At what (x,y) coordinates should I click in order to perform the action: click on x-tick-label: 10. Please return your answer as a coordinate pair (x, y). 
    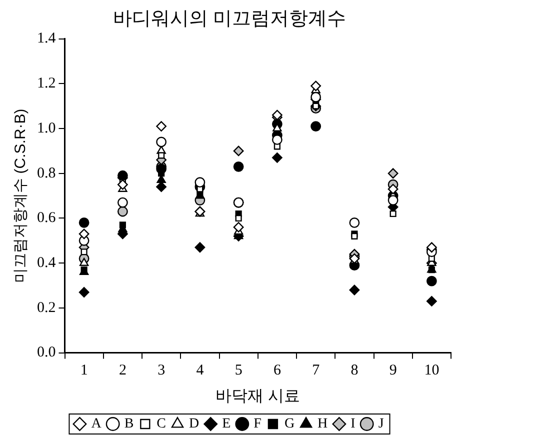
    Looking at the image, I should click on (432, 370).